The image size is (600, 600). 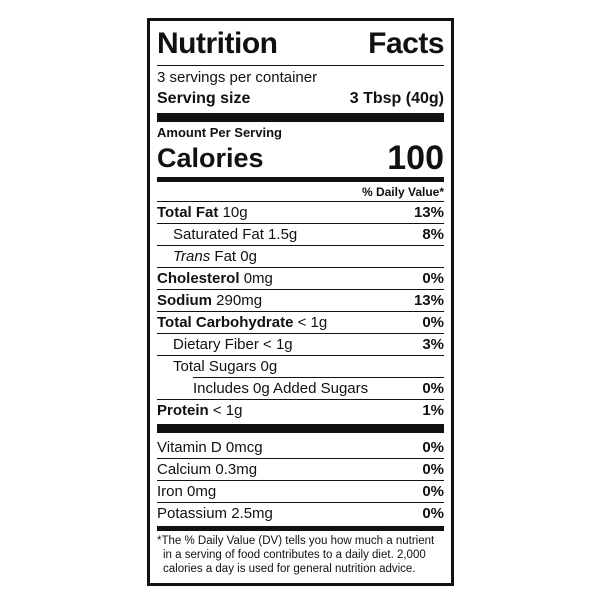 I want to click on nutrient-row: Includes 0g Added Sugars 0%, so click(x=300, y=388).